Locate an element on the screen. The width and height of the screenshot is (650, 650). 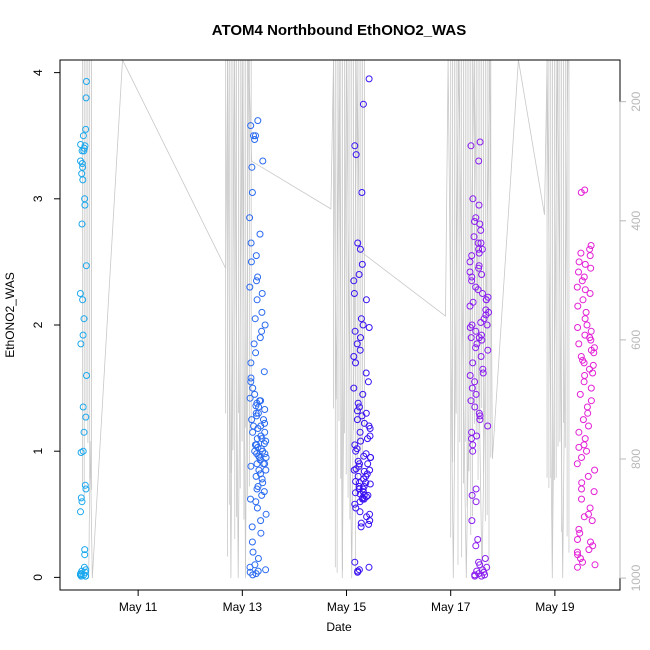
y-tick-label: 4 is located at coordinates (38, 72).